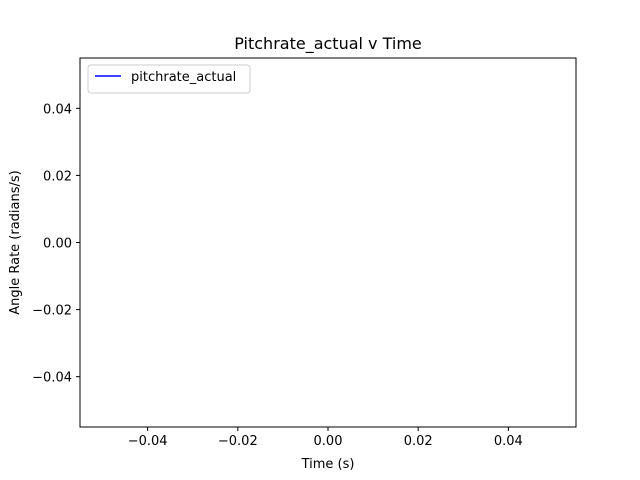 The image size is (640, 480). Describe the element at coordinates (238, 441) in the screenshot. I see `x-tick-label: −0.02` at that location.